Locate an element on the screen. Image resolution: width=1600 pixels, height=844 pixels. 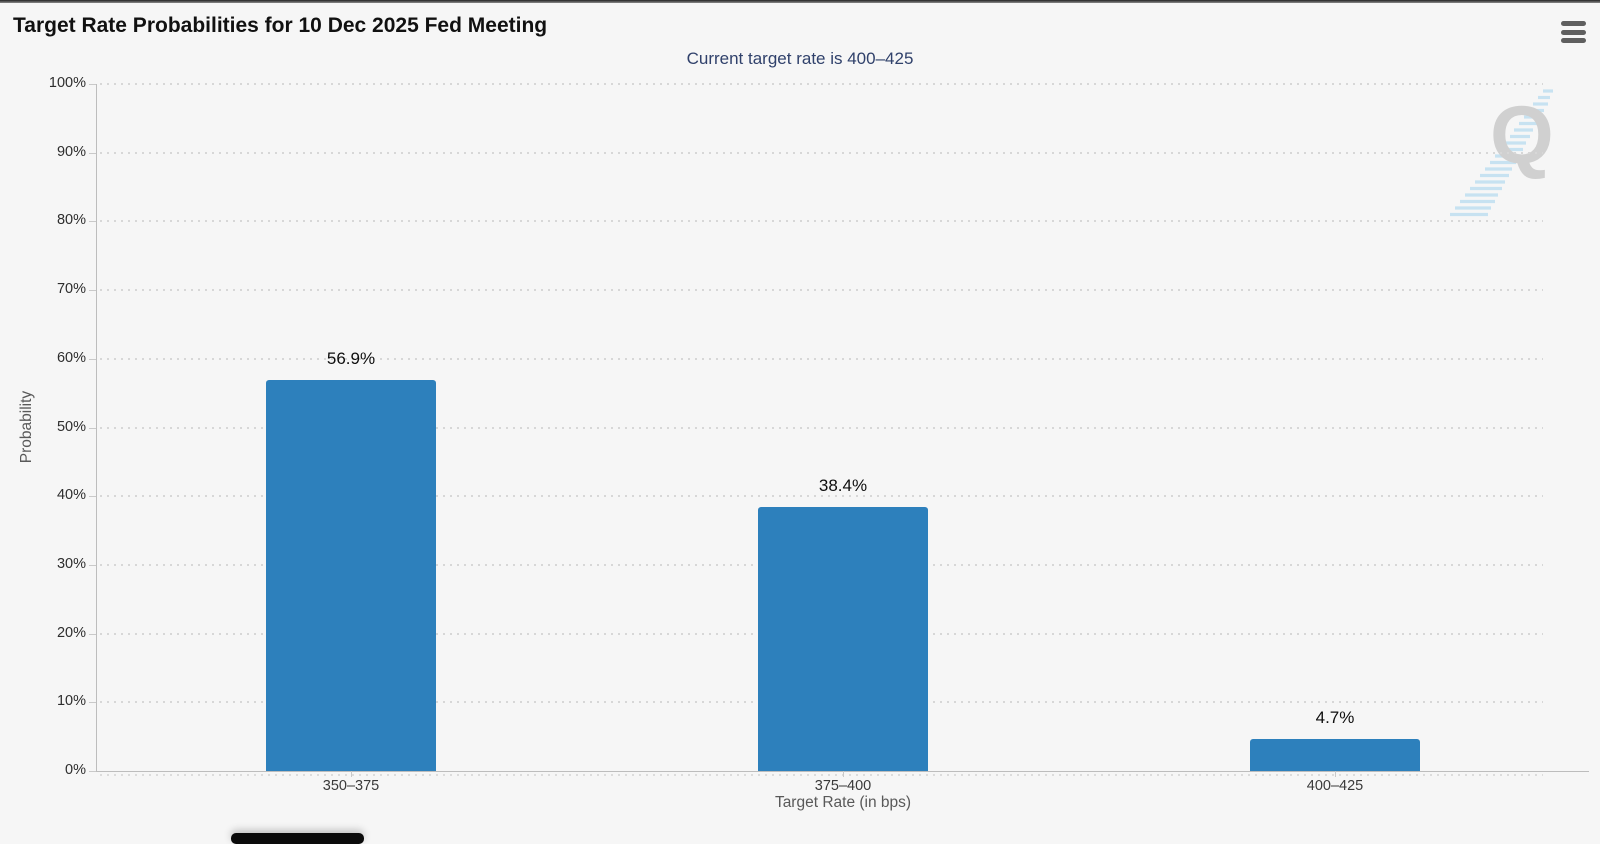
x-tick-label: 400–425 is located at coordinates (1335, 786).